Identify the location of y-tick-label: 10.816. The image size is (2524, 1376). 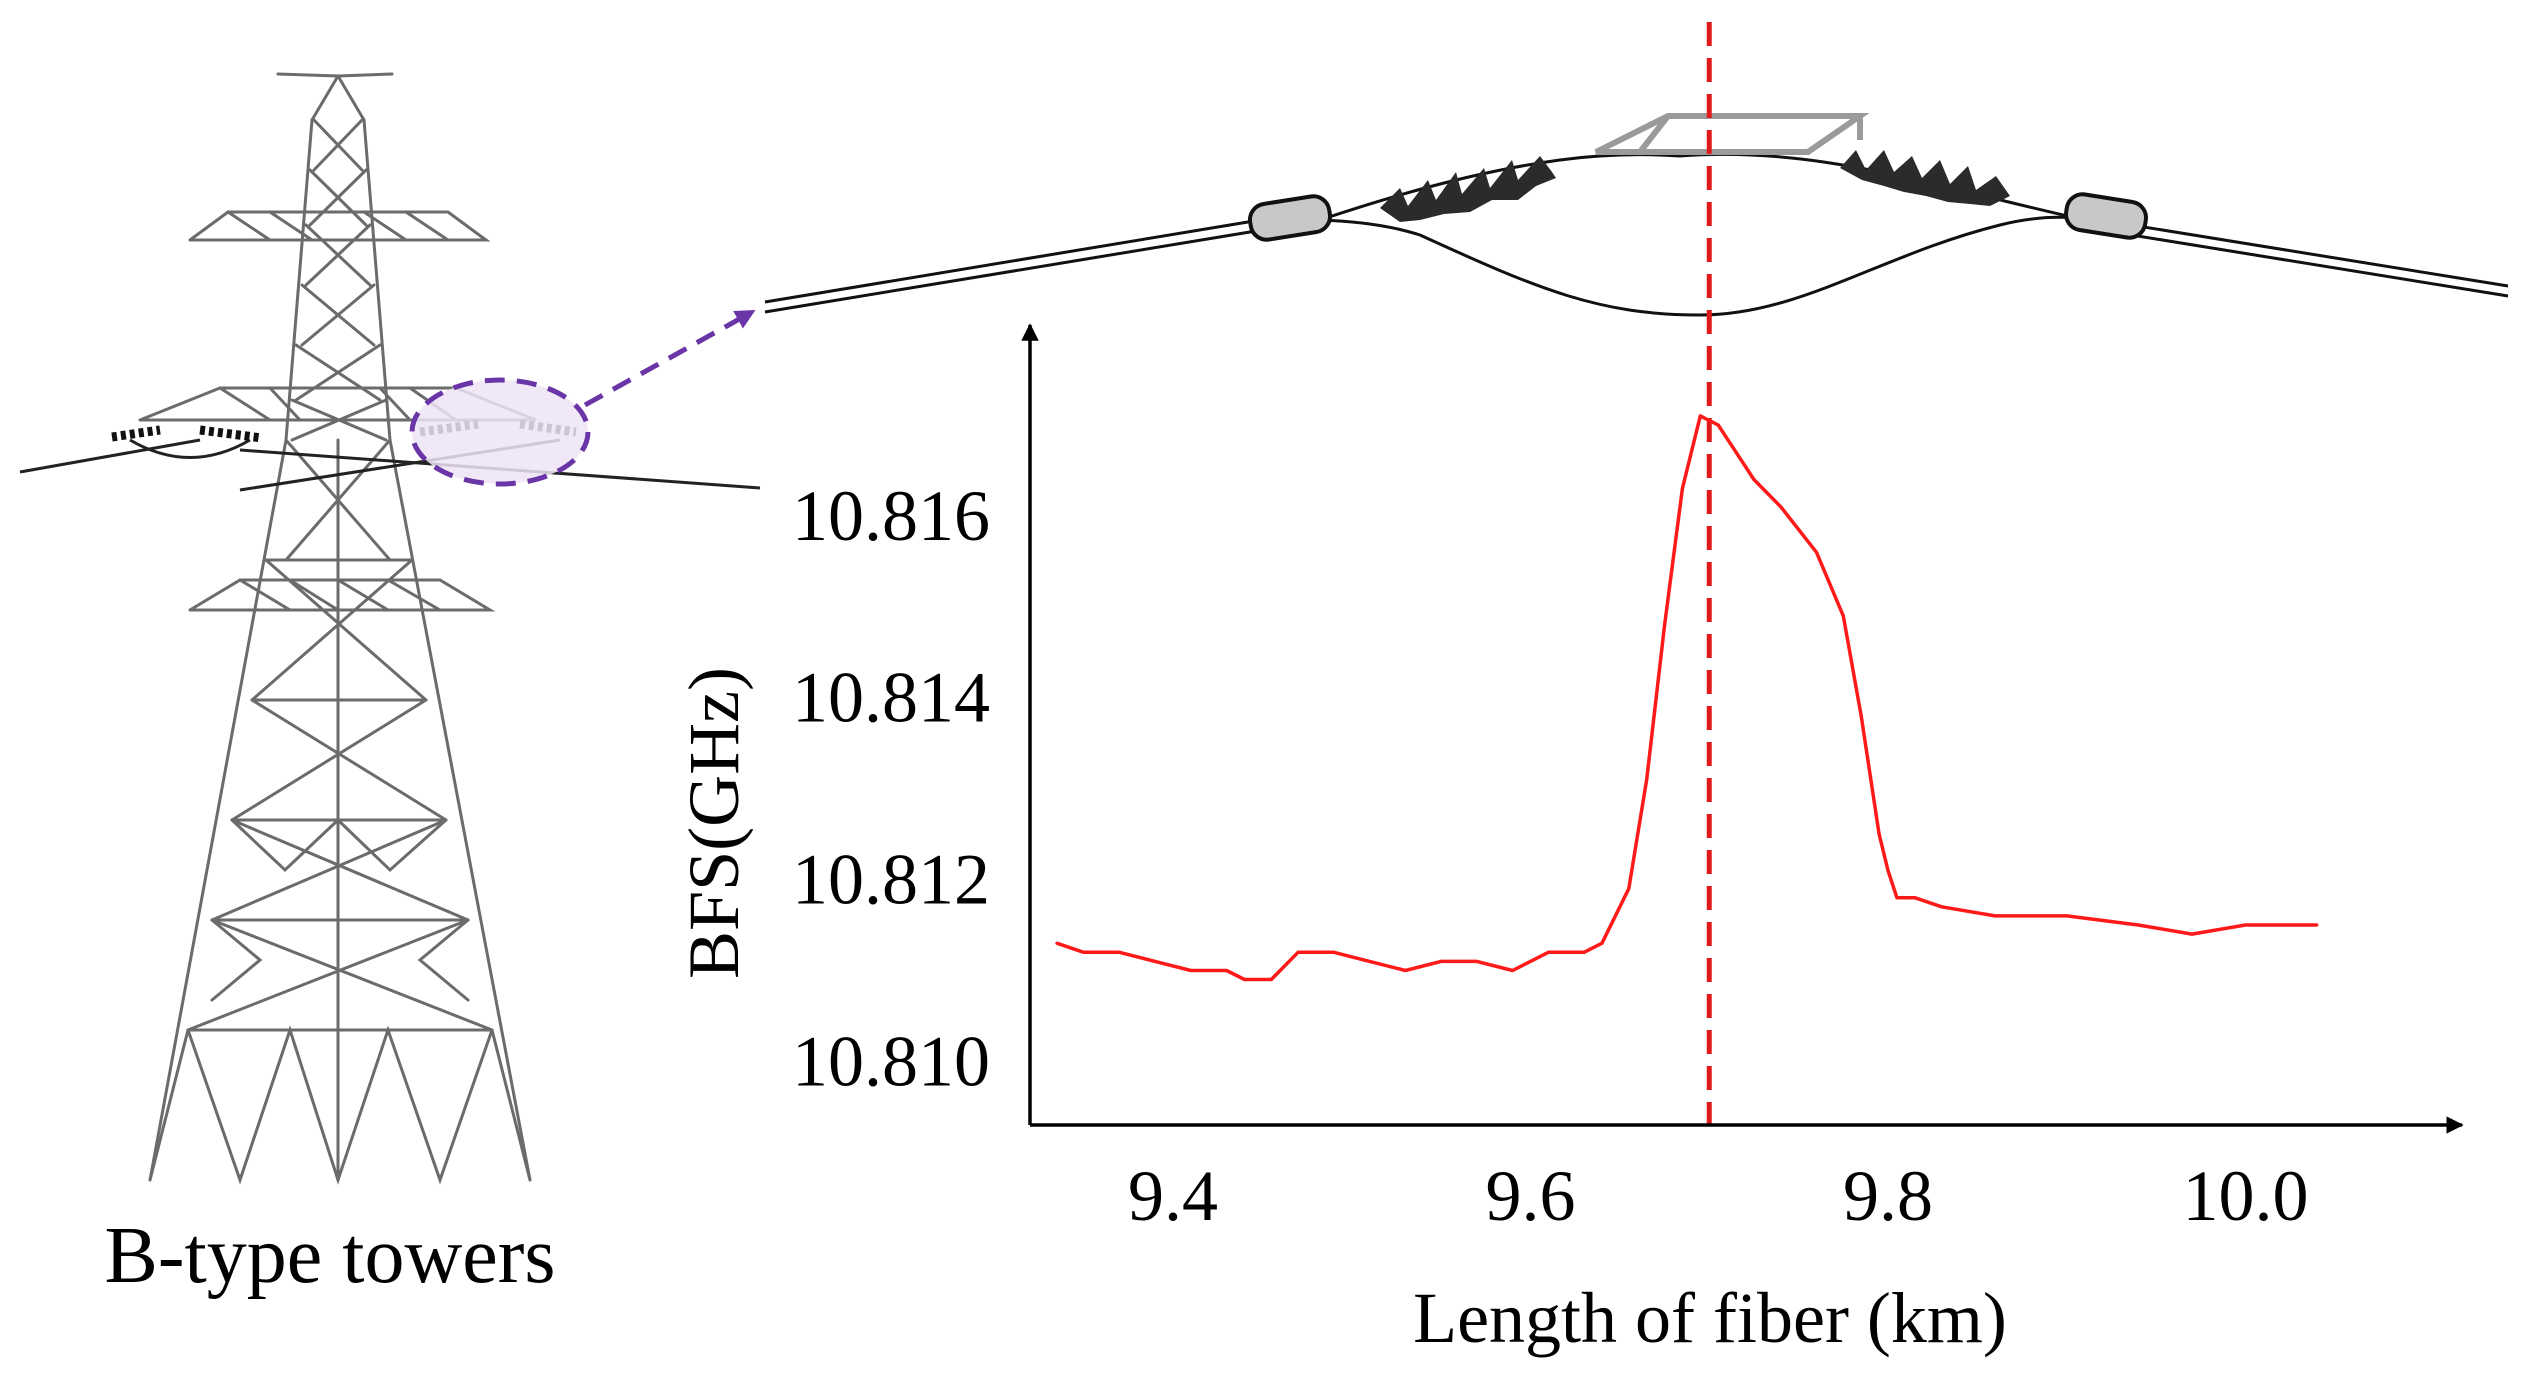
(891, 516).